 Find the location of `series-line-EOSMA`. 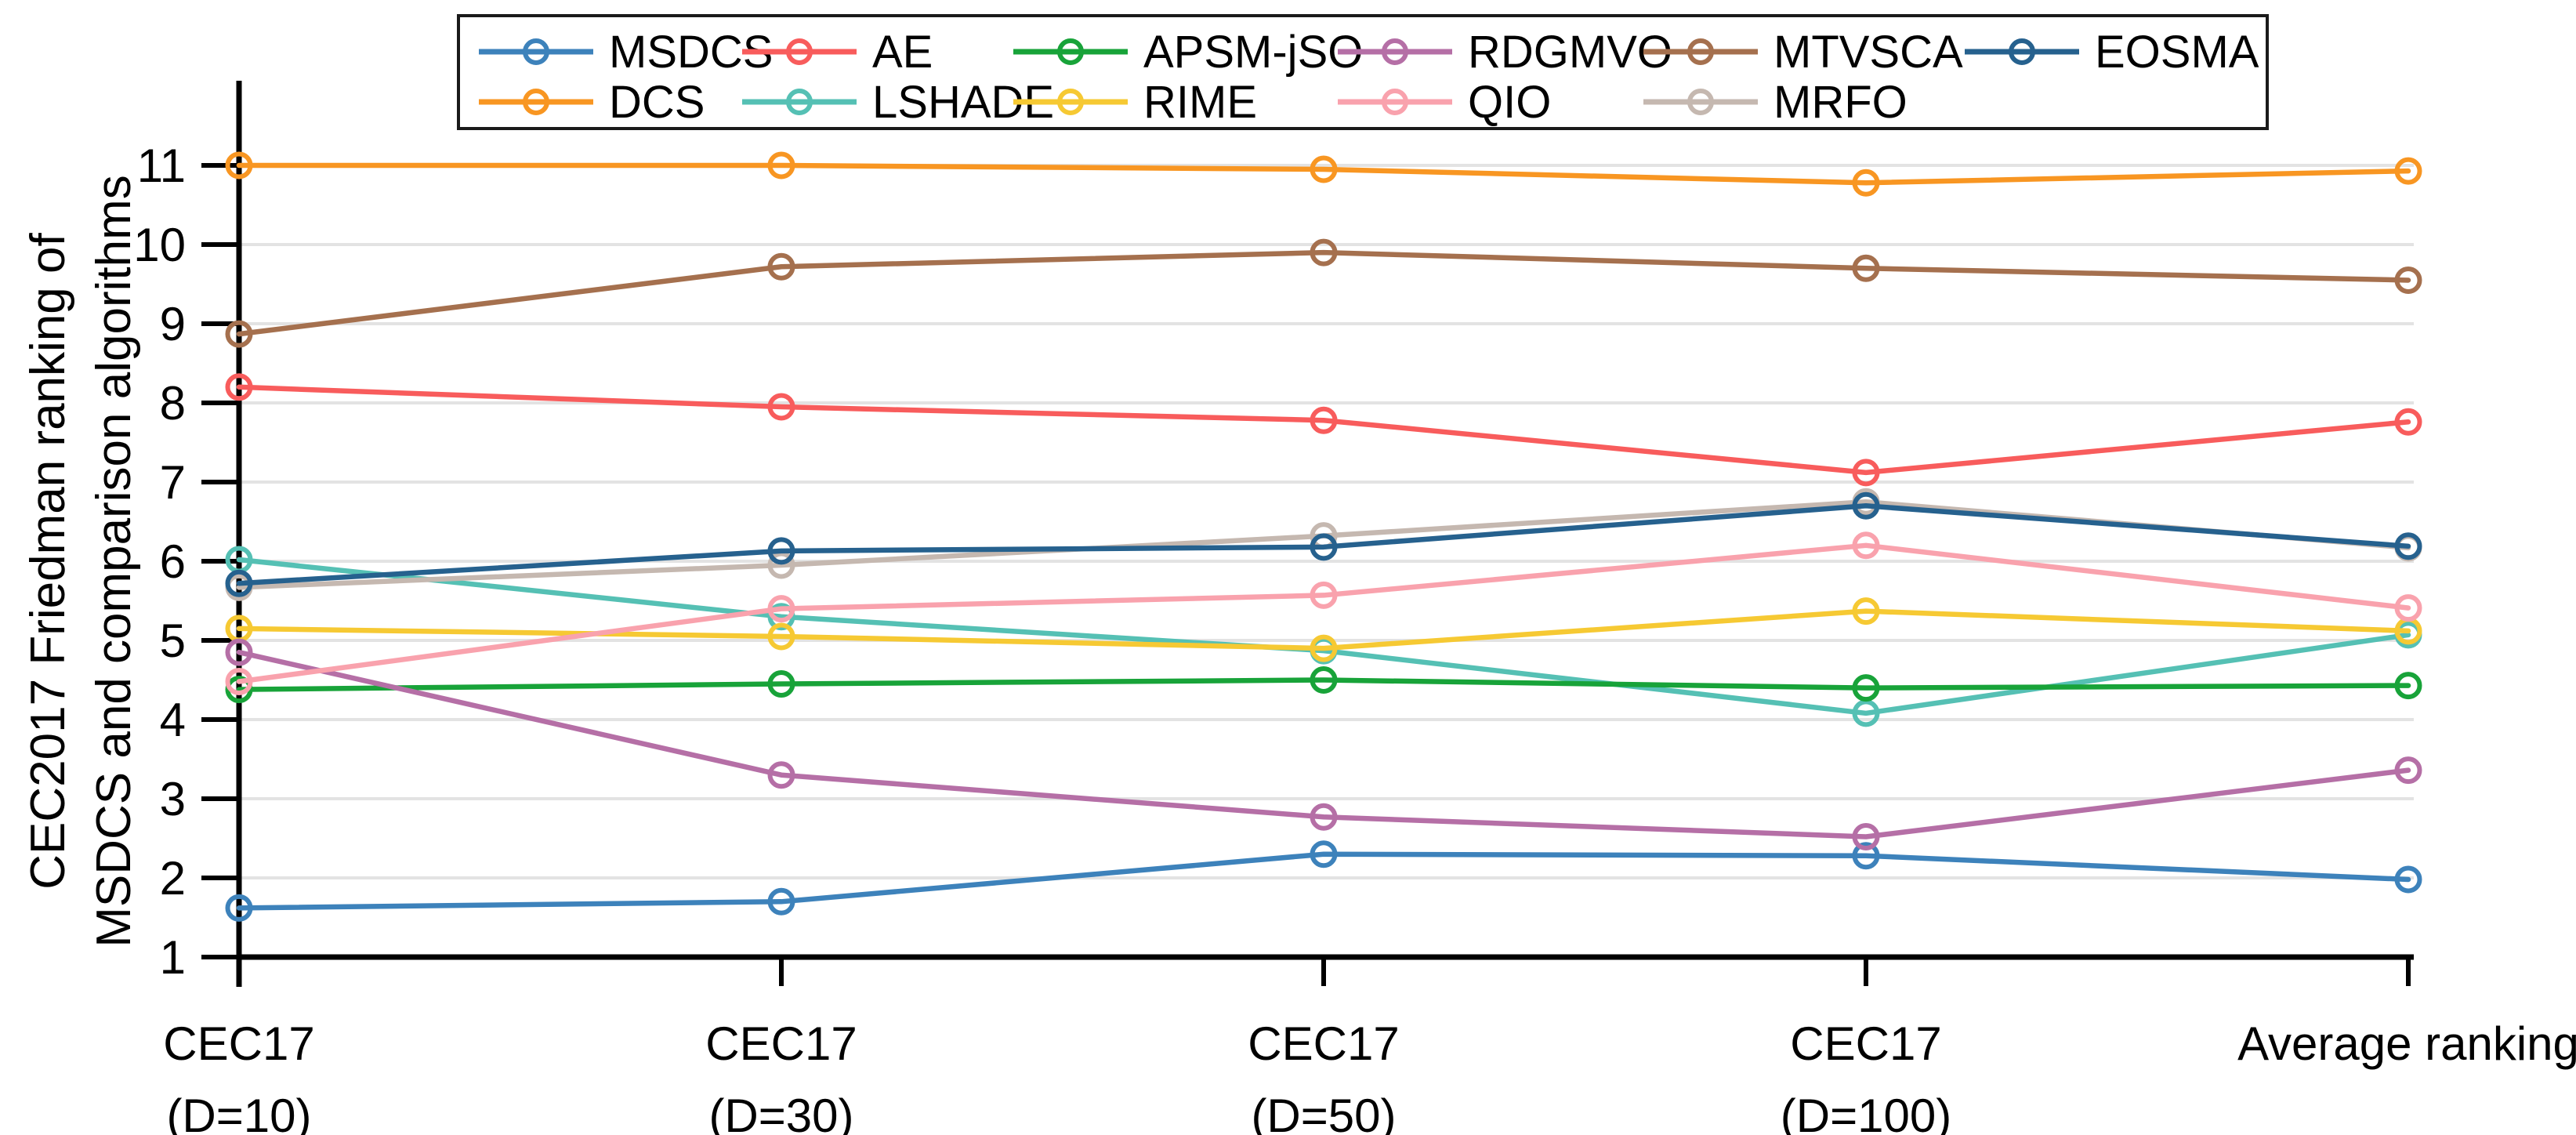

series-line-EOSMA is located at coordinates (1323, 544).